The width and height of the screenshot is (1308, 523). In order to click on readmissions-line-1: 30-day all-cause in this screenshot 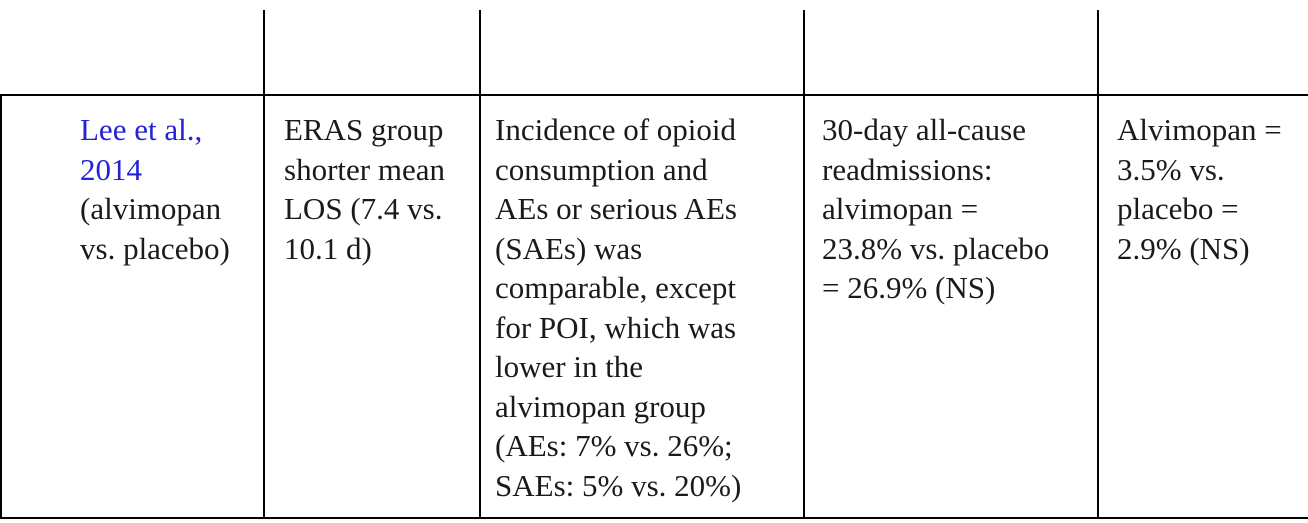, I will do `click(924, 129)`.